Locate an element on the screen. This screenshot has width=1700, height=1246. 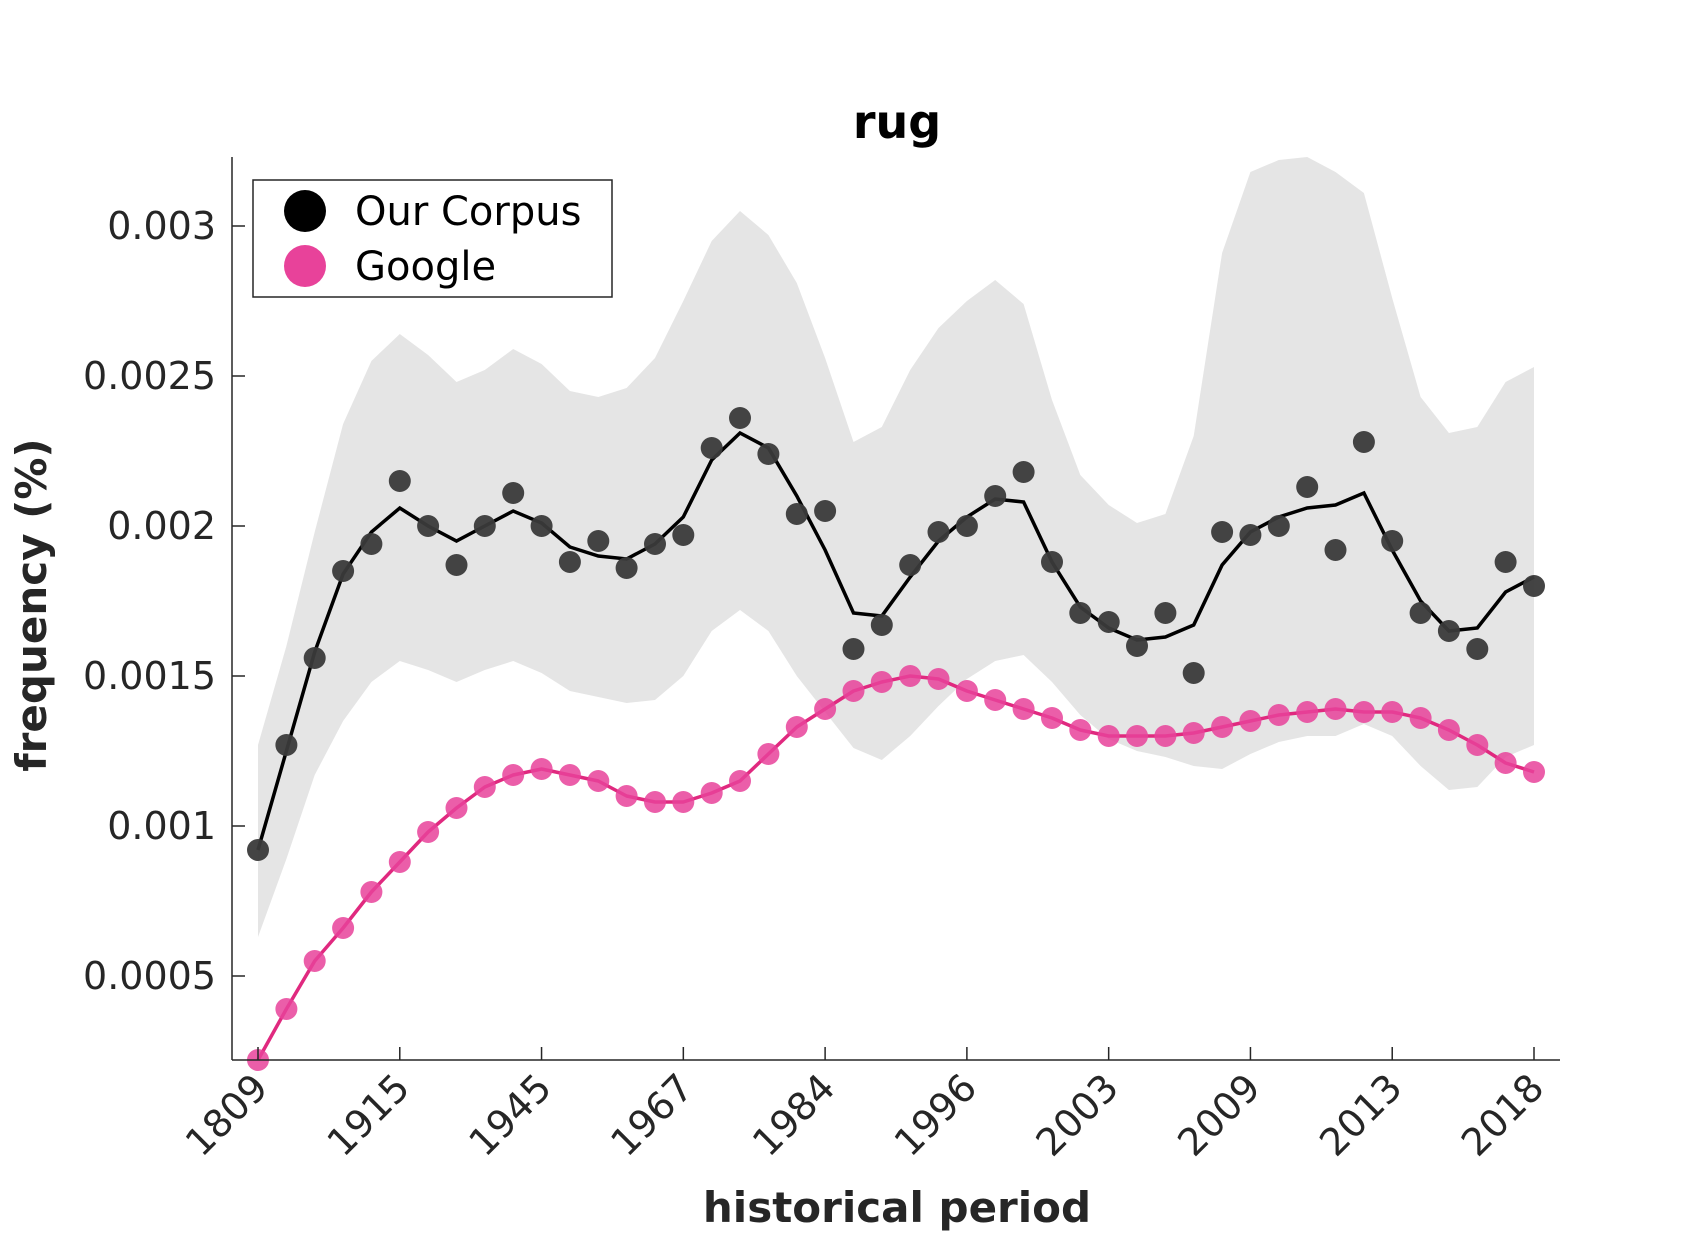
x-tick-label: 1996 is located at coordinates (936, 1115).